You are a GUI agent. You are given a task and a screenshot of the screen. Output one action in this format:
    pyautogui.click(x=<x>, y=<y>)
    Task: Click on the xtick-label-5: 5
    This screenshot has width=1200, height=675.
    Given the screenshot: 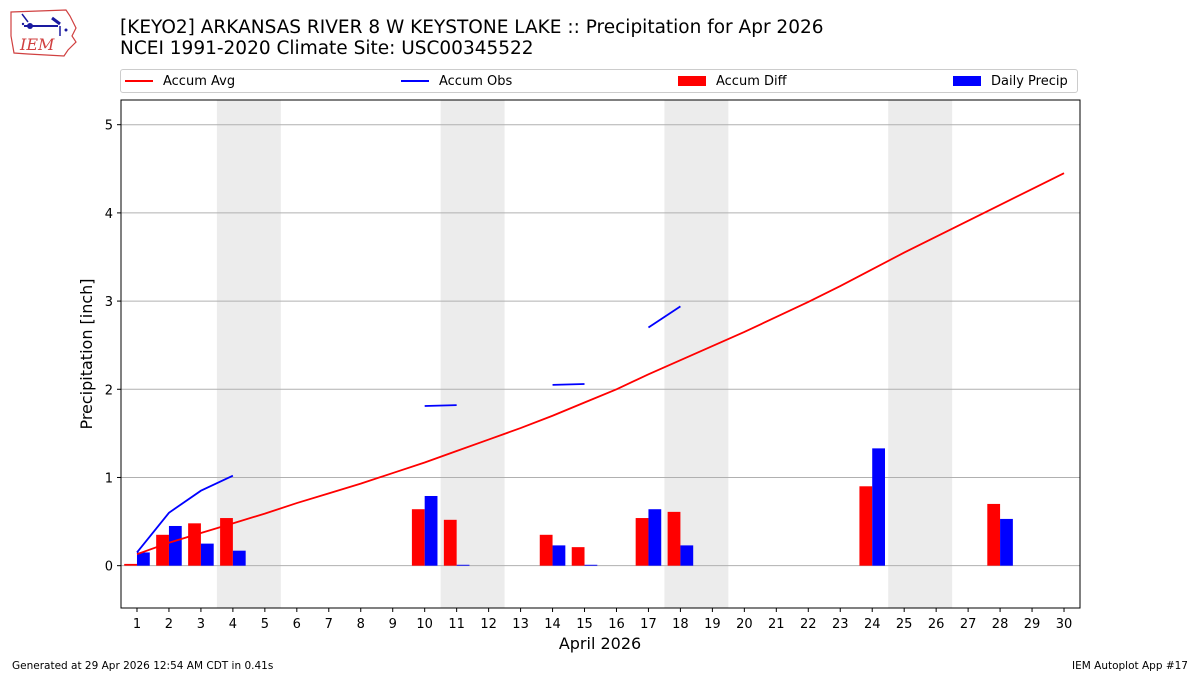 What is the action you would take?
    pyautogui.click(x=265, y=624)
    